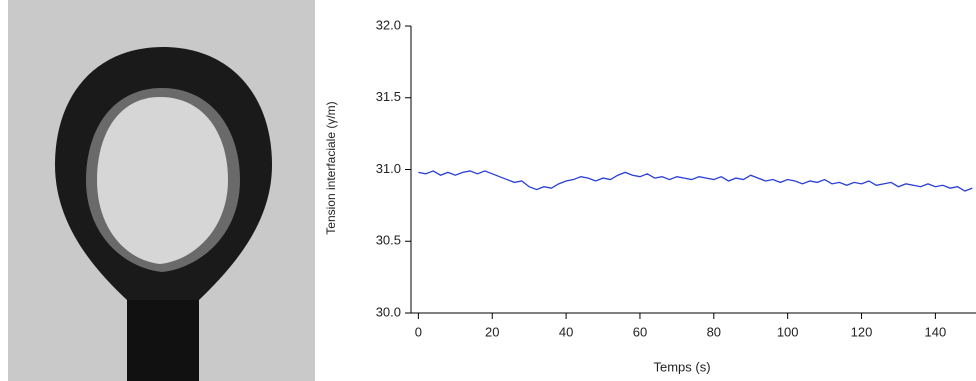 The width and height of the screenshot is (976, 381). What do you see at coordinates (788, 331) in the screenshot?
I see `x-tick-label: 100` at bounding box center [788, 331].